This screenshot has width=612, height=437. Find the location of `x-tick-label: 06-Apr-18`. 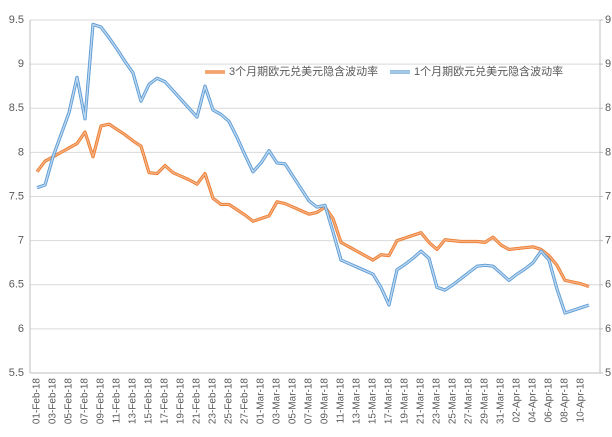

x-tick-label: 06-Apr-18 is located at coordinates (549, 400).